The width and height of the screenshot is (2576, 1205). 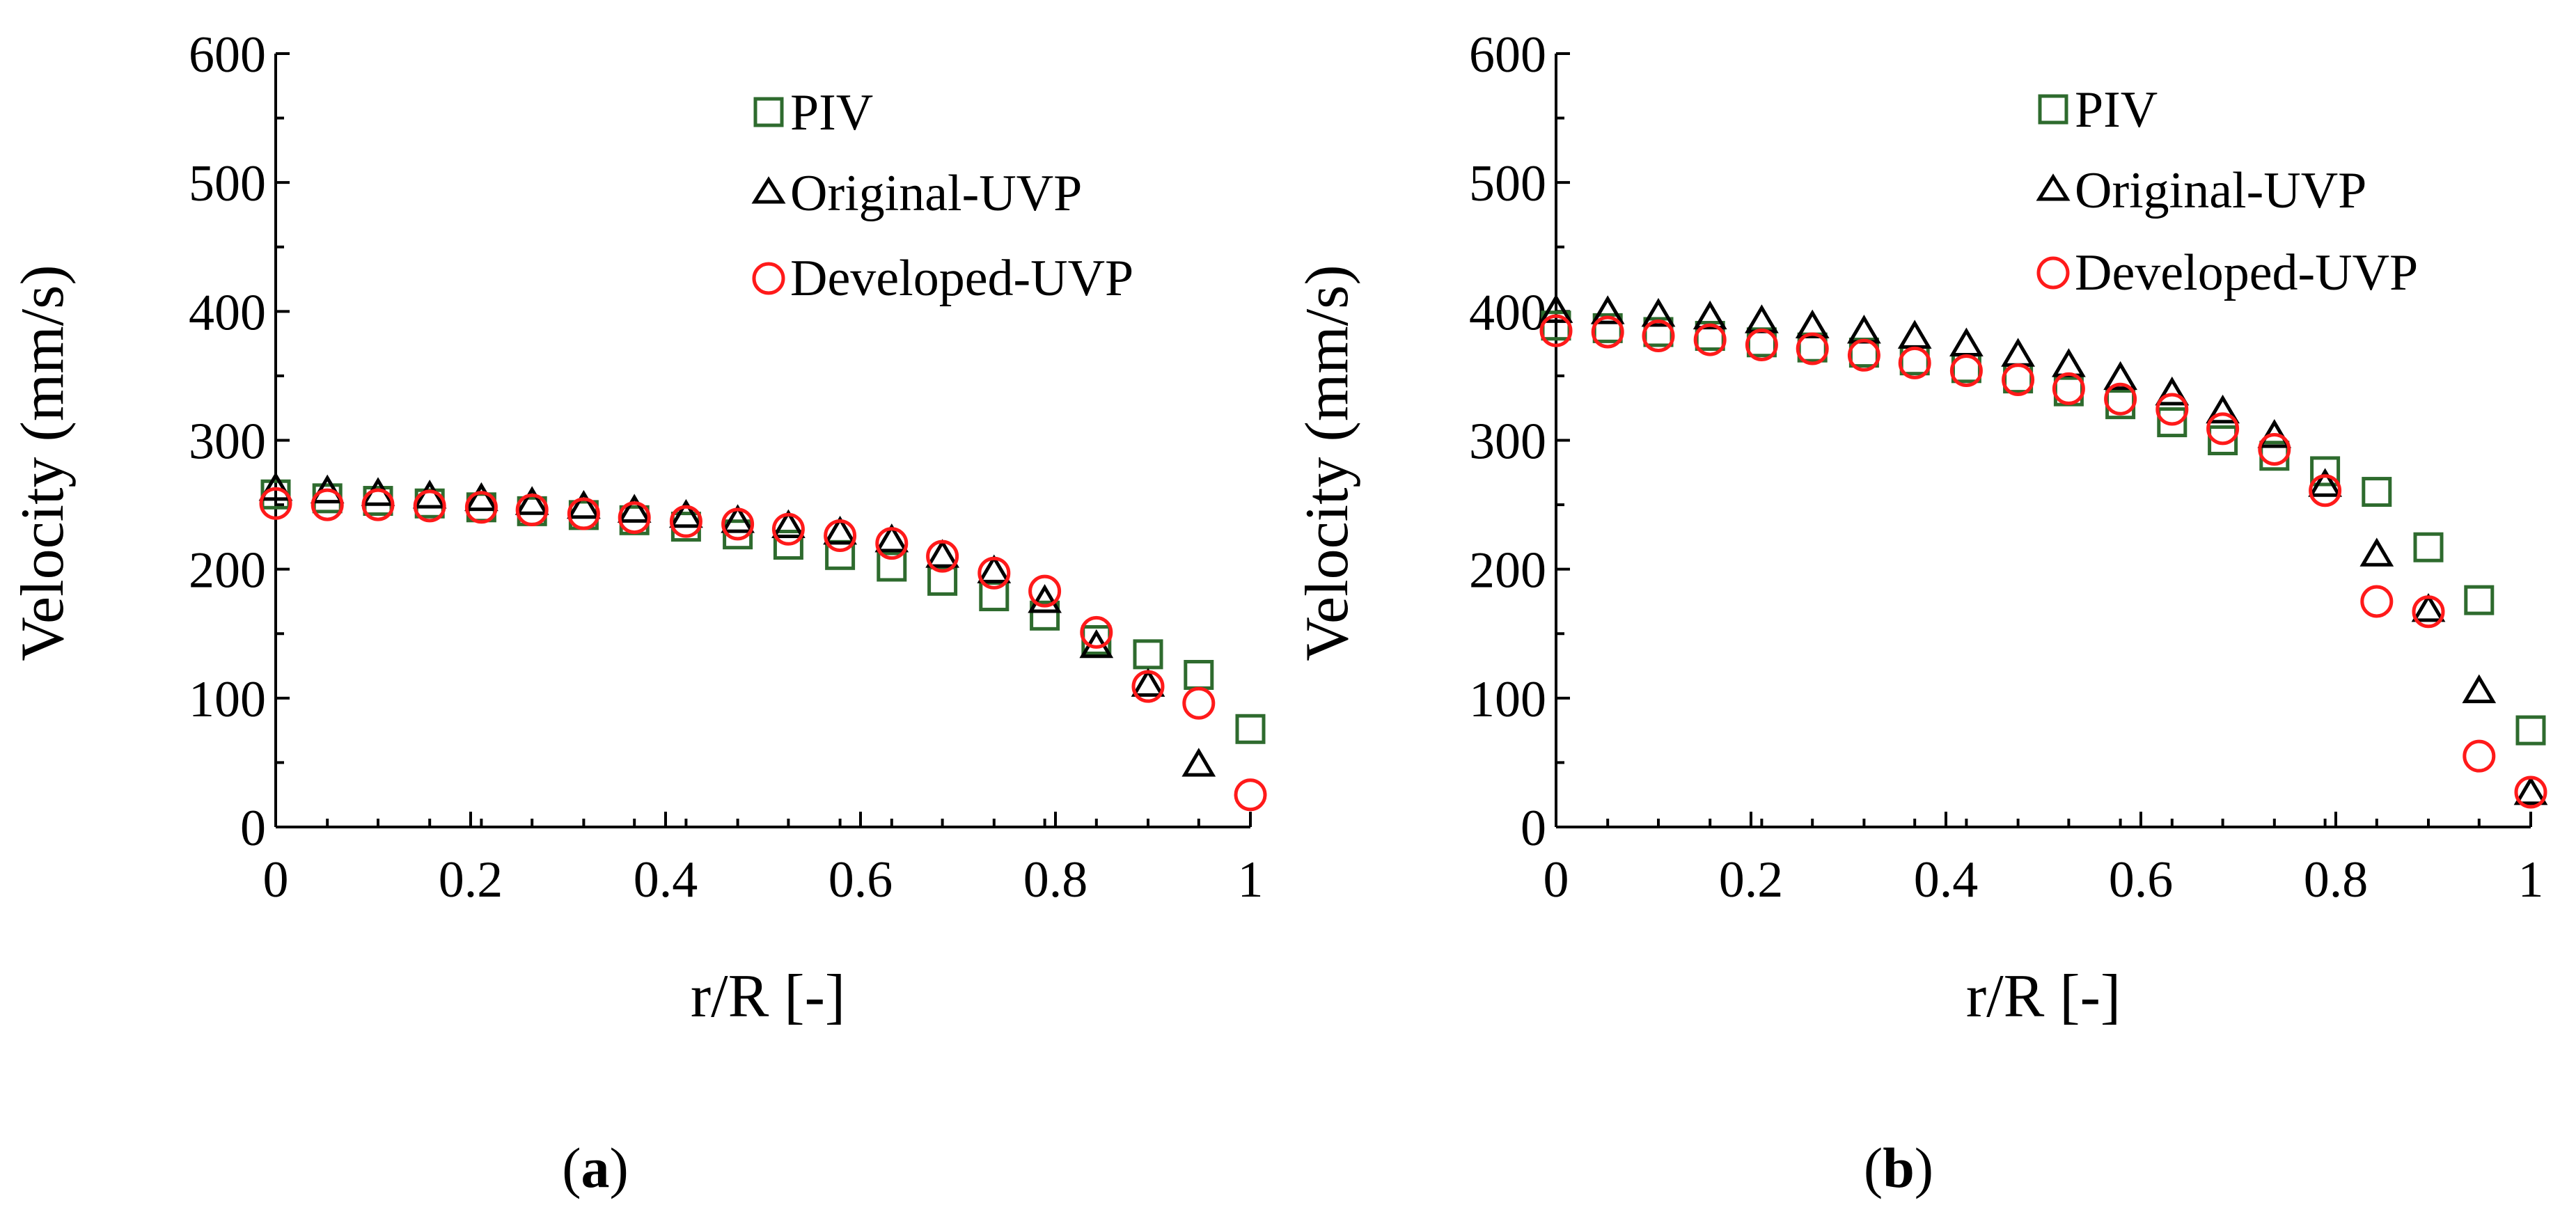 I want to click on panel-caption-a: (a), so click(x=595, y=1168).